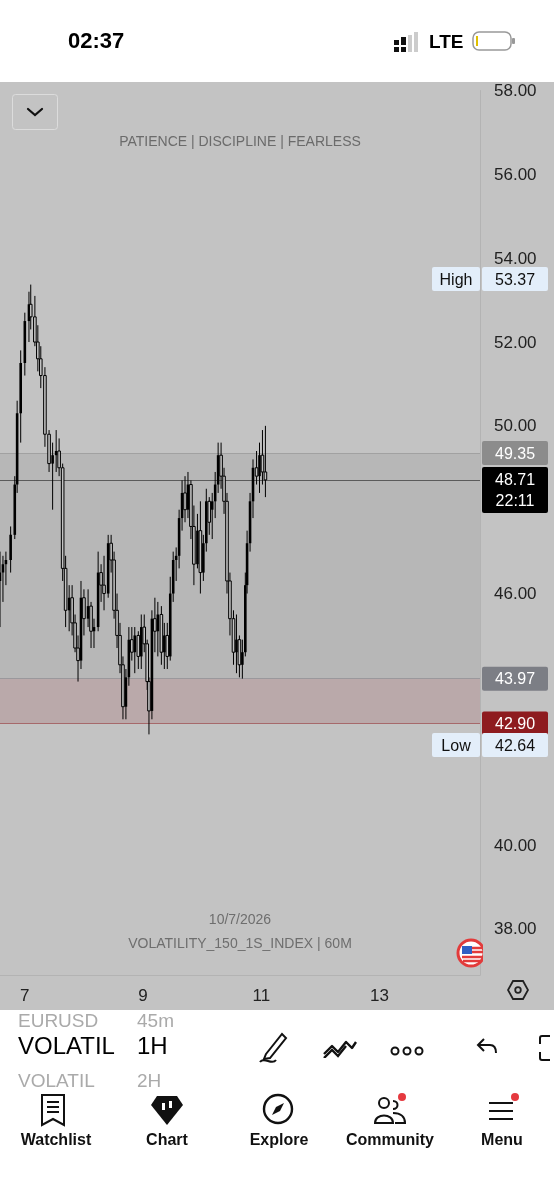 The image size is (554, 1200). Describe the element at coordinates (58, 1021) in the screenshot. I see `text: EURUSD` at that location.